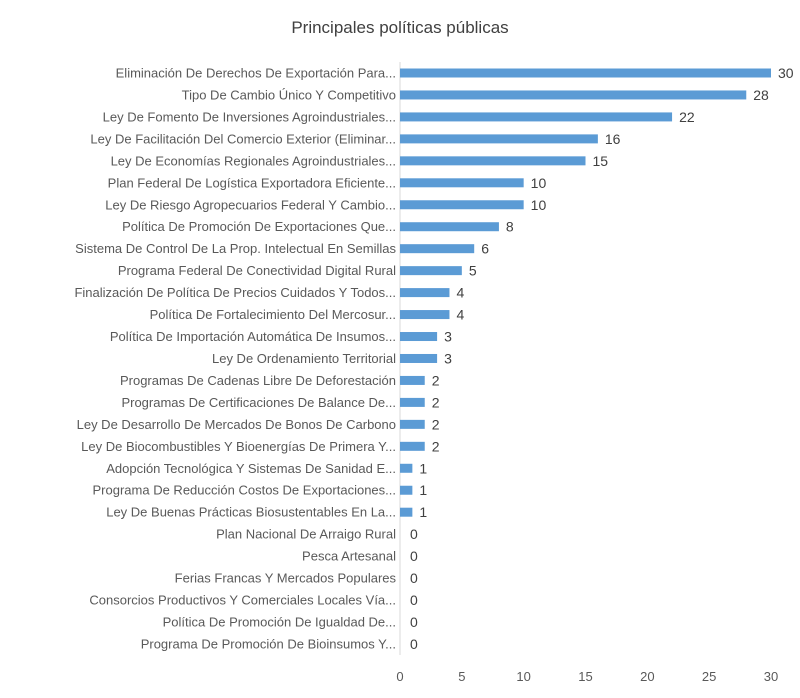 This screenshot has height=698, width=800. I want to click on x-tick-label: 10, so click(523, 676).